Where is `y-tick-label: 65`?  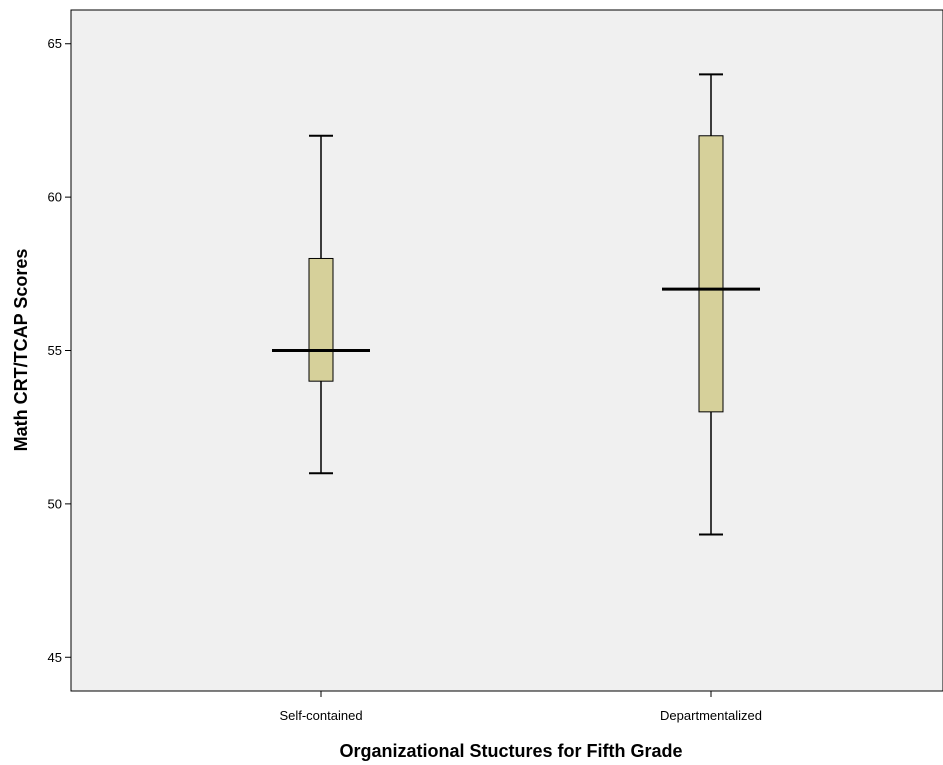 y-tick-label: 65 is located at coordinates (55, 43).